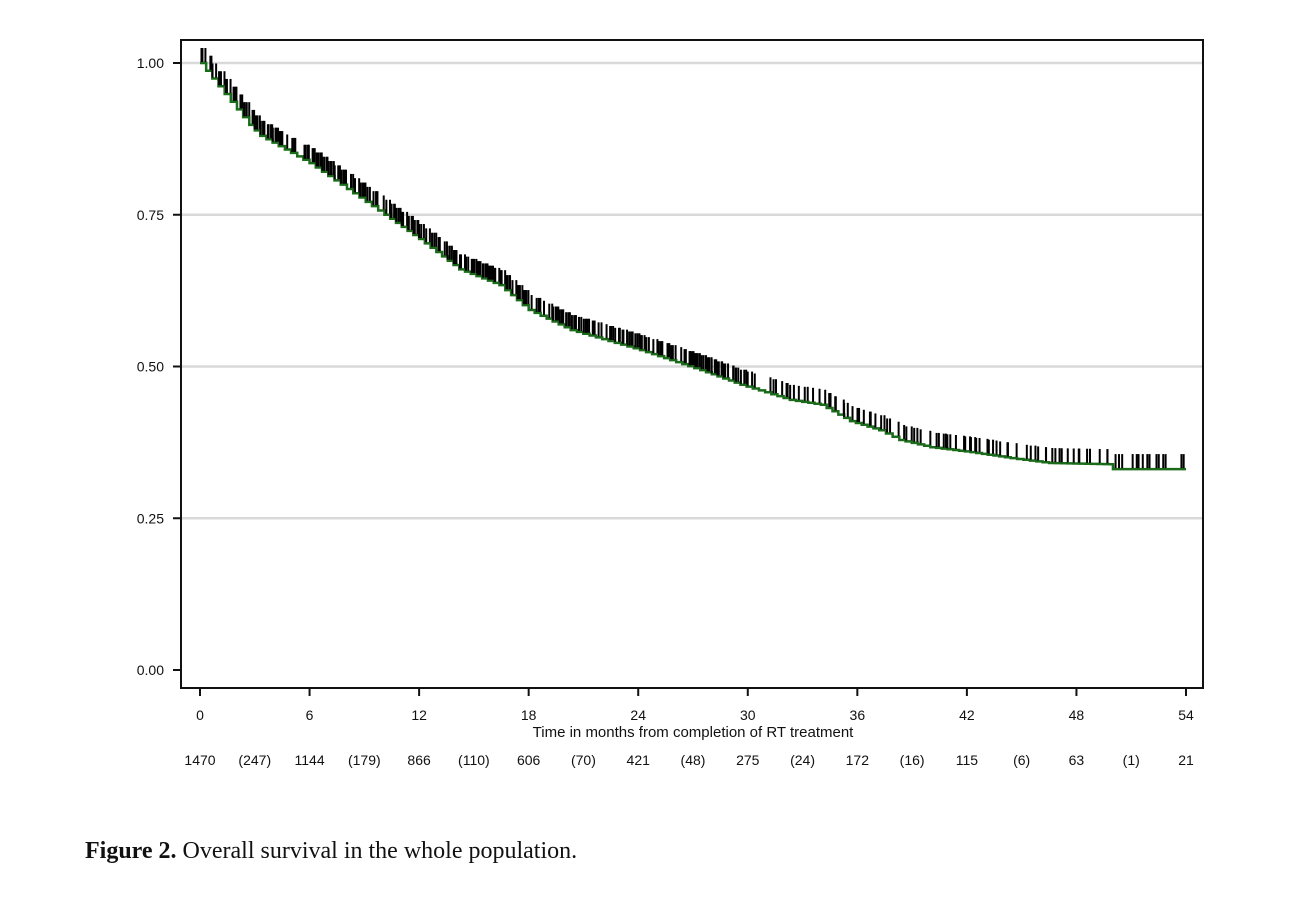 The width and height of the screenshot is (1304, 912). Describe the element at coordinates (150, 63) in the screenshot. I see `y-tick-label: 1.00` at that location.